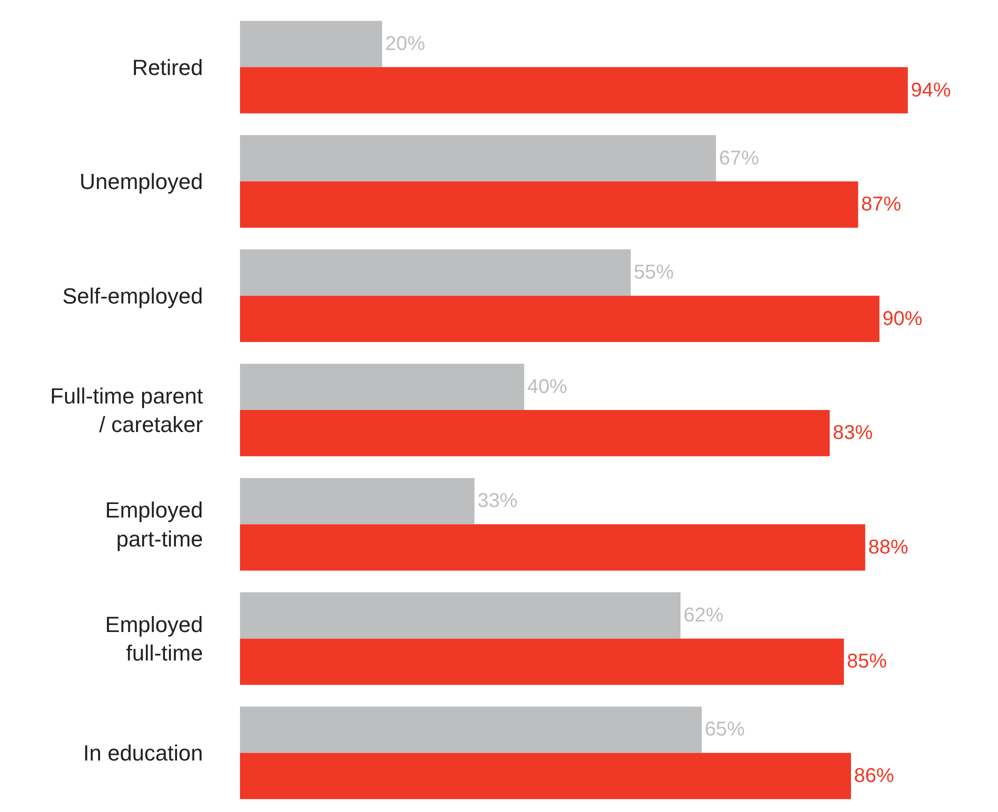 The height and width of the screenshot is (812, 998). What do you see at coordinates (547, 387) in the screenshot?
I see `data-label: 40%` at bounding box center [547, 387].